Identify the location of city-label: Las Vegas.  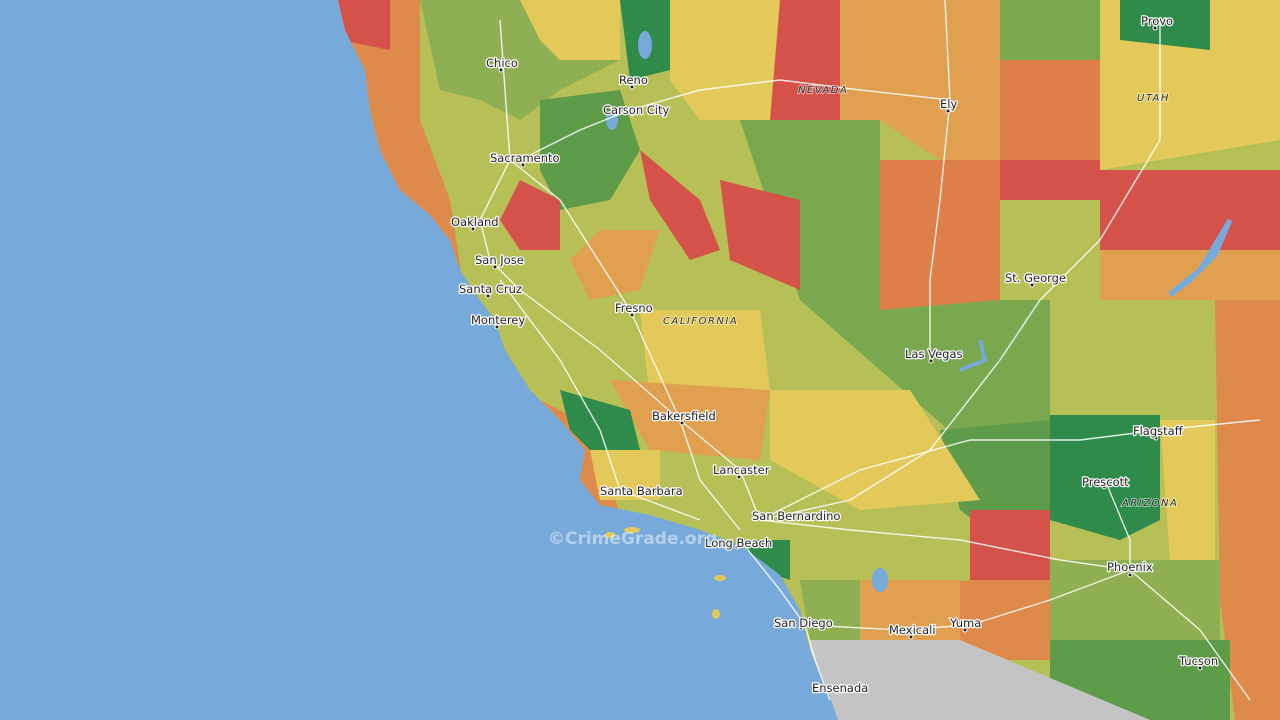
(934, 354).